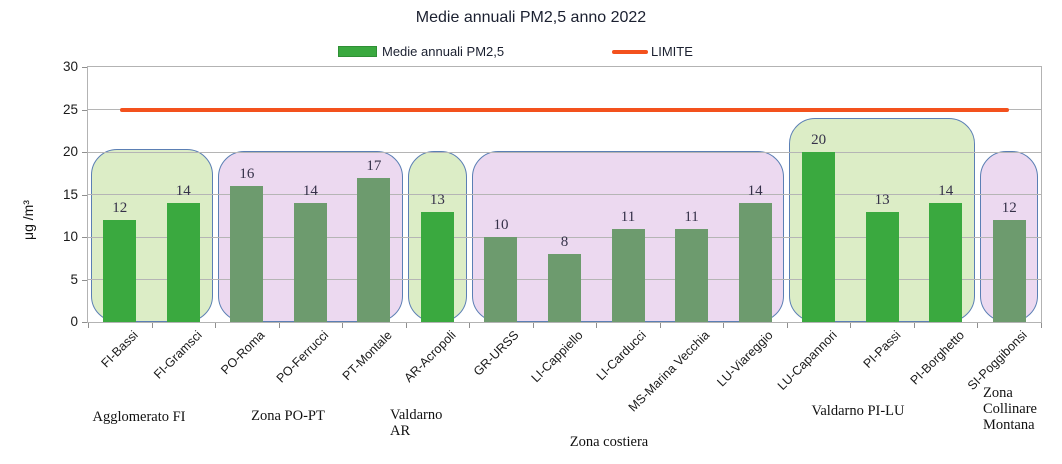 Image resolution: width=1062 pixels, height=464 pixels. Describe the element at coordinates (564, 109) in the screenshot. I see `limit-line` at that location.